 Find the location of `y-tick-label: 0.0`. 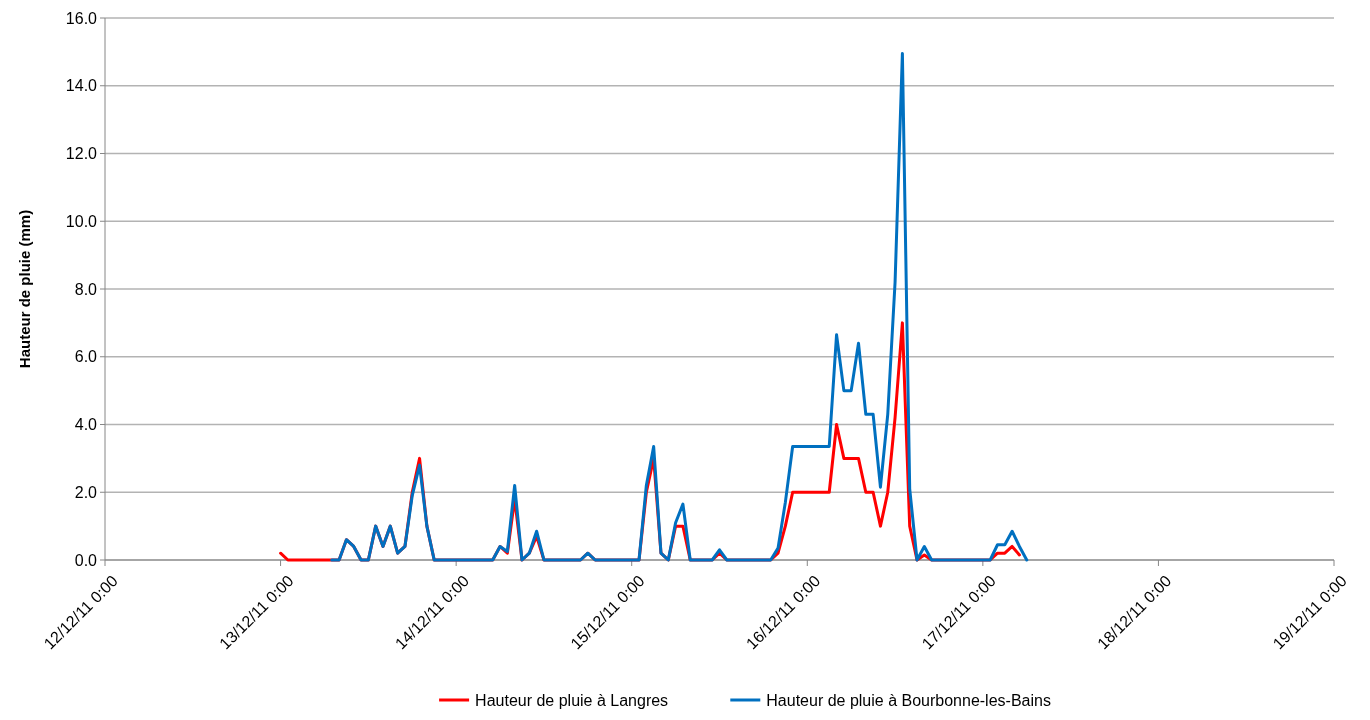

y-tick-label: 0.0 is located at coordinates (86, 560).